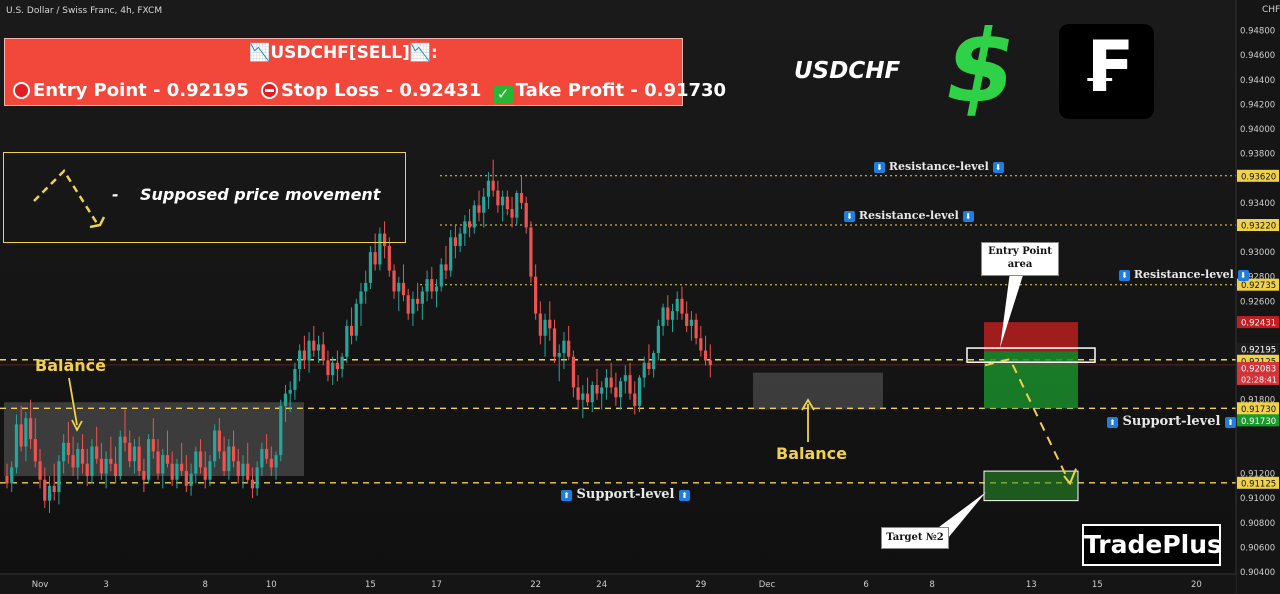 The image size is (1280, 594). Describe the element at coordinates (1258, 369) in the screenshot. I see `price-tag-label: 0.92083` at that location.